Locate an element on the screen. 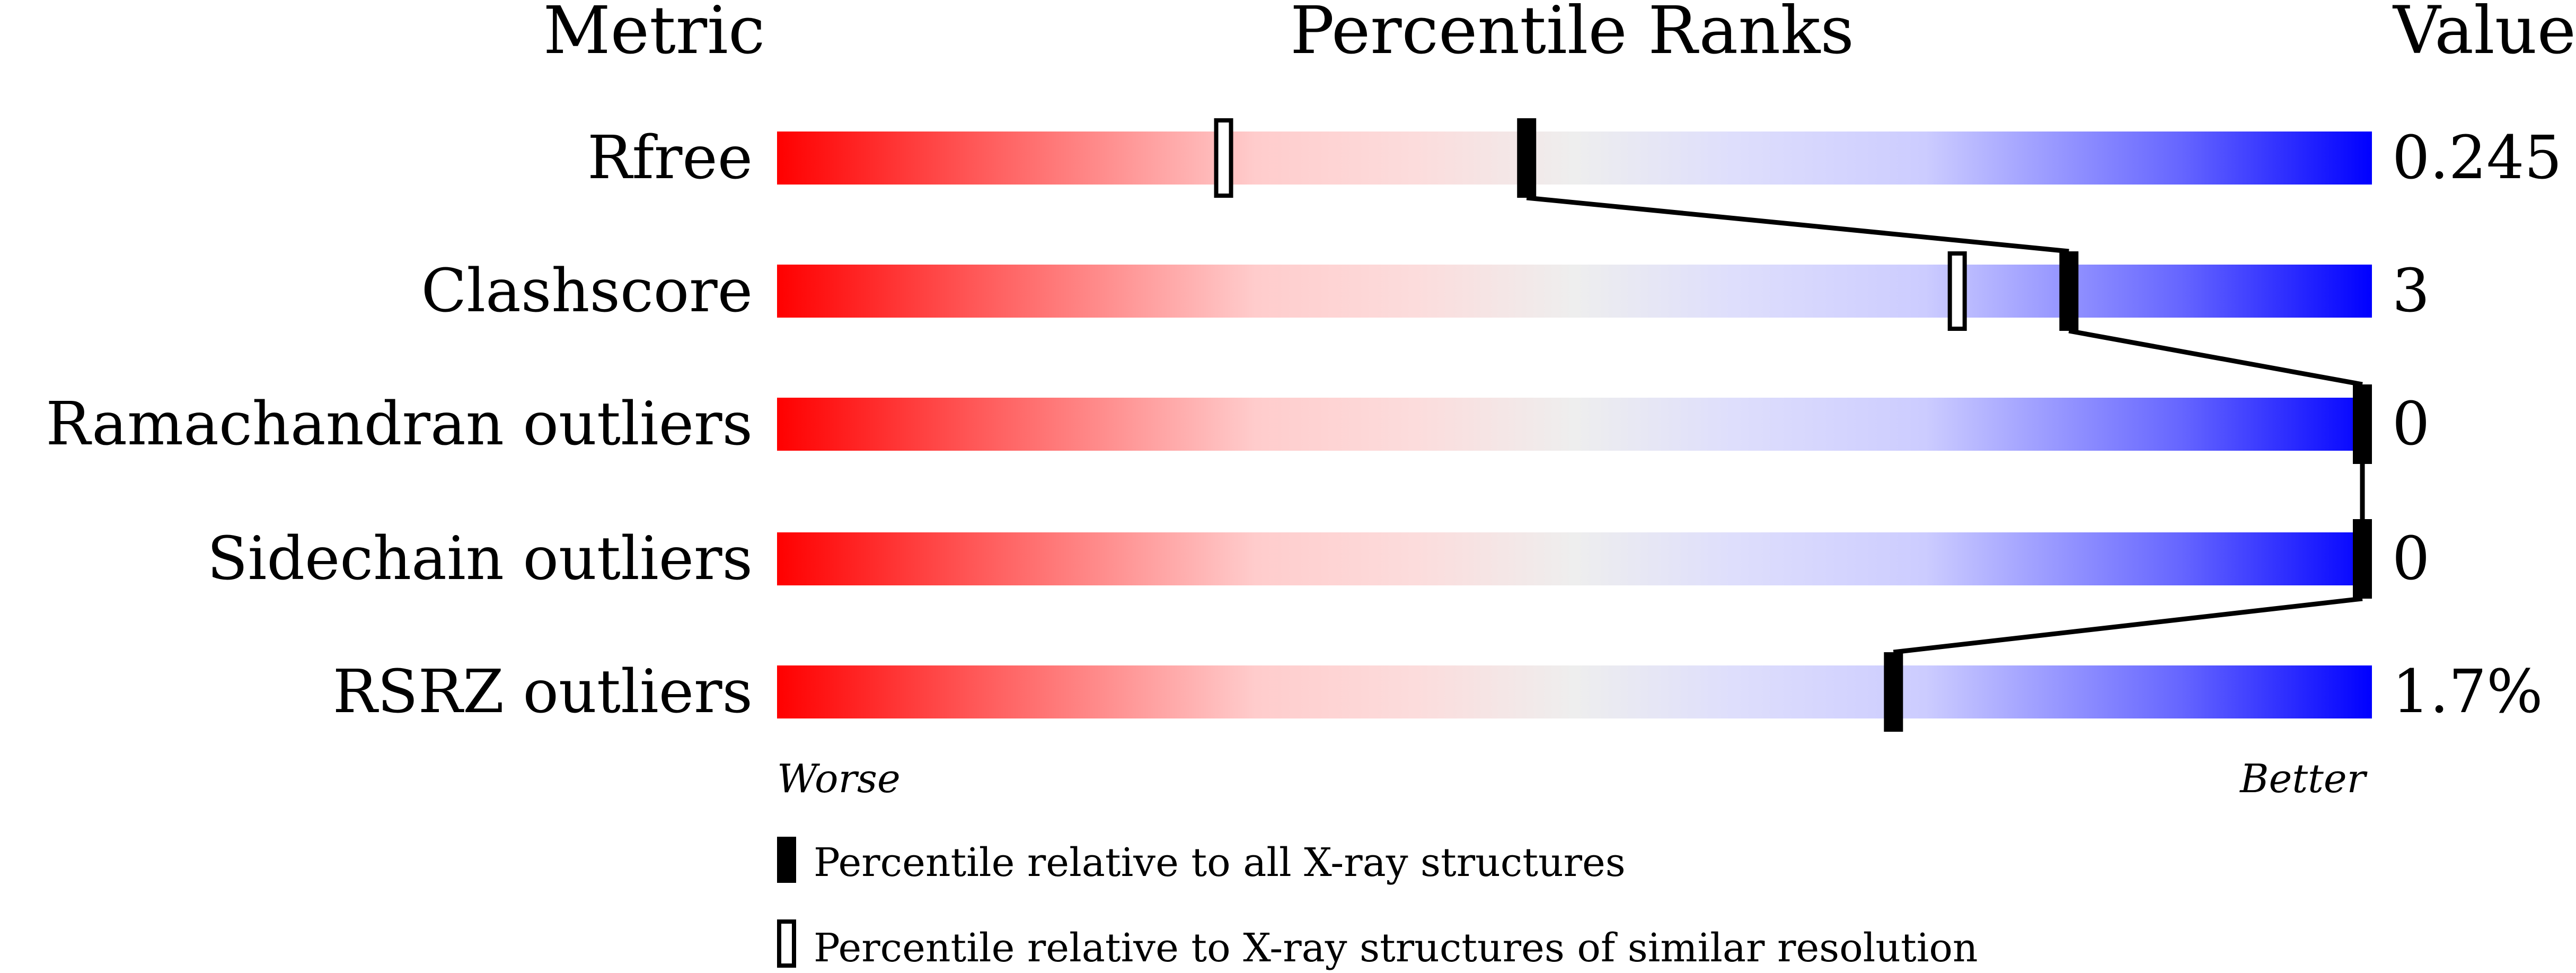 Image resolution: width=2576 pixels, height=973 pixels. metric-label: Clashscore is located at coordinates (587, 291).